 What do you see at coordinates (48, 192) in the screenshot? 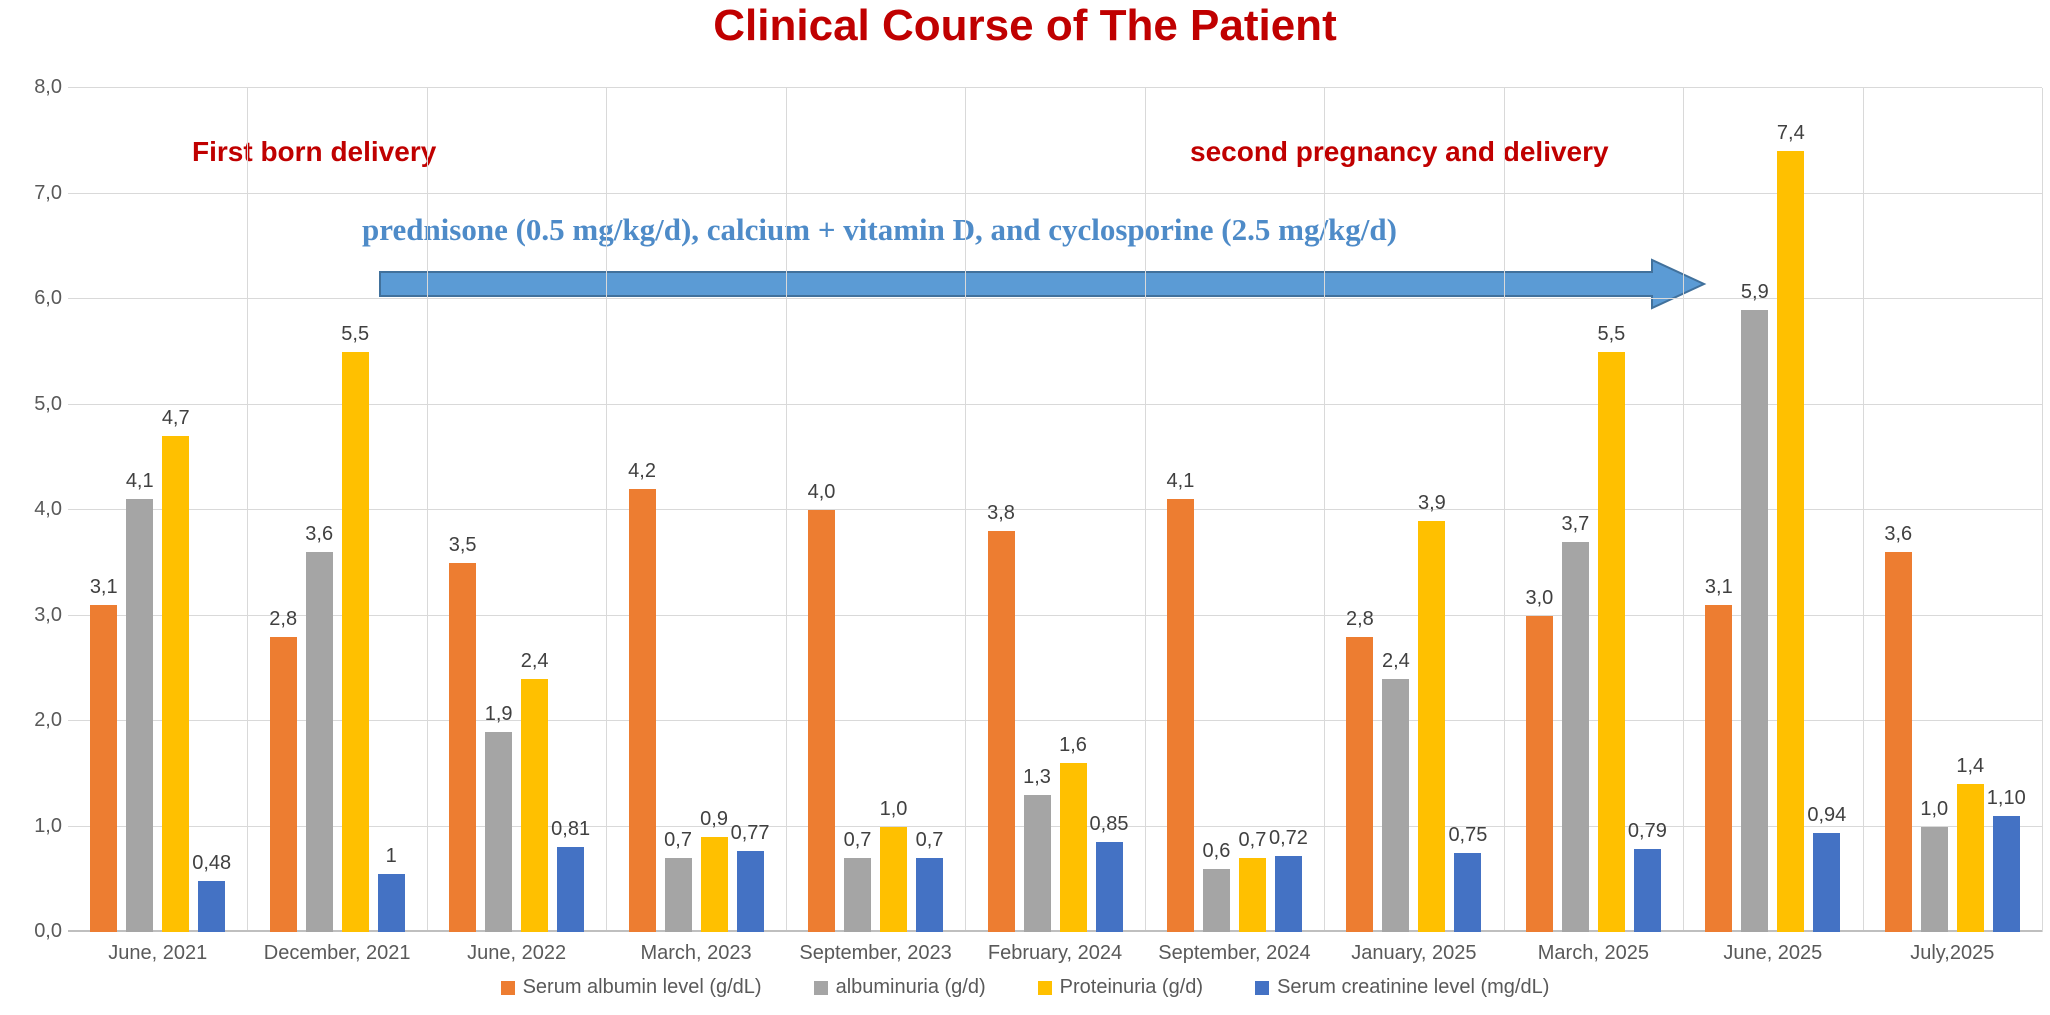
I see `y-tick-label: 7,0` at bounding box center [48, 192].